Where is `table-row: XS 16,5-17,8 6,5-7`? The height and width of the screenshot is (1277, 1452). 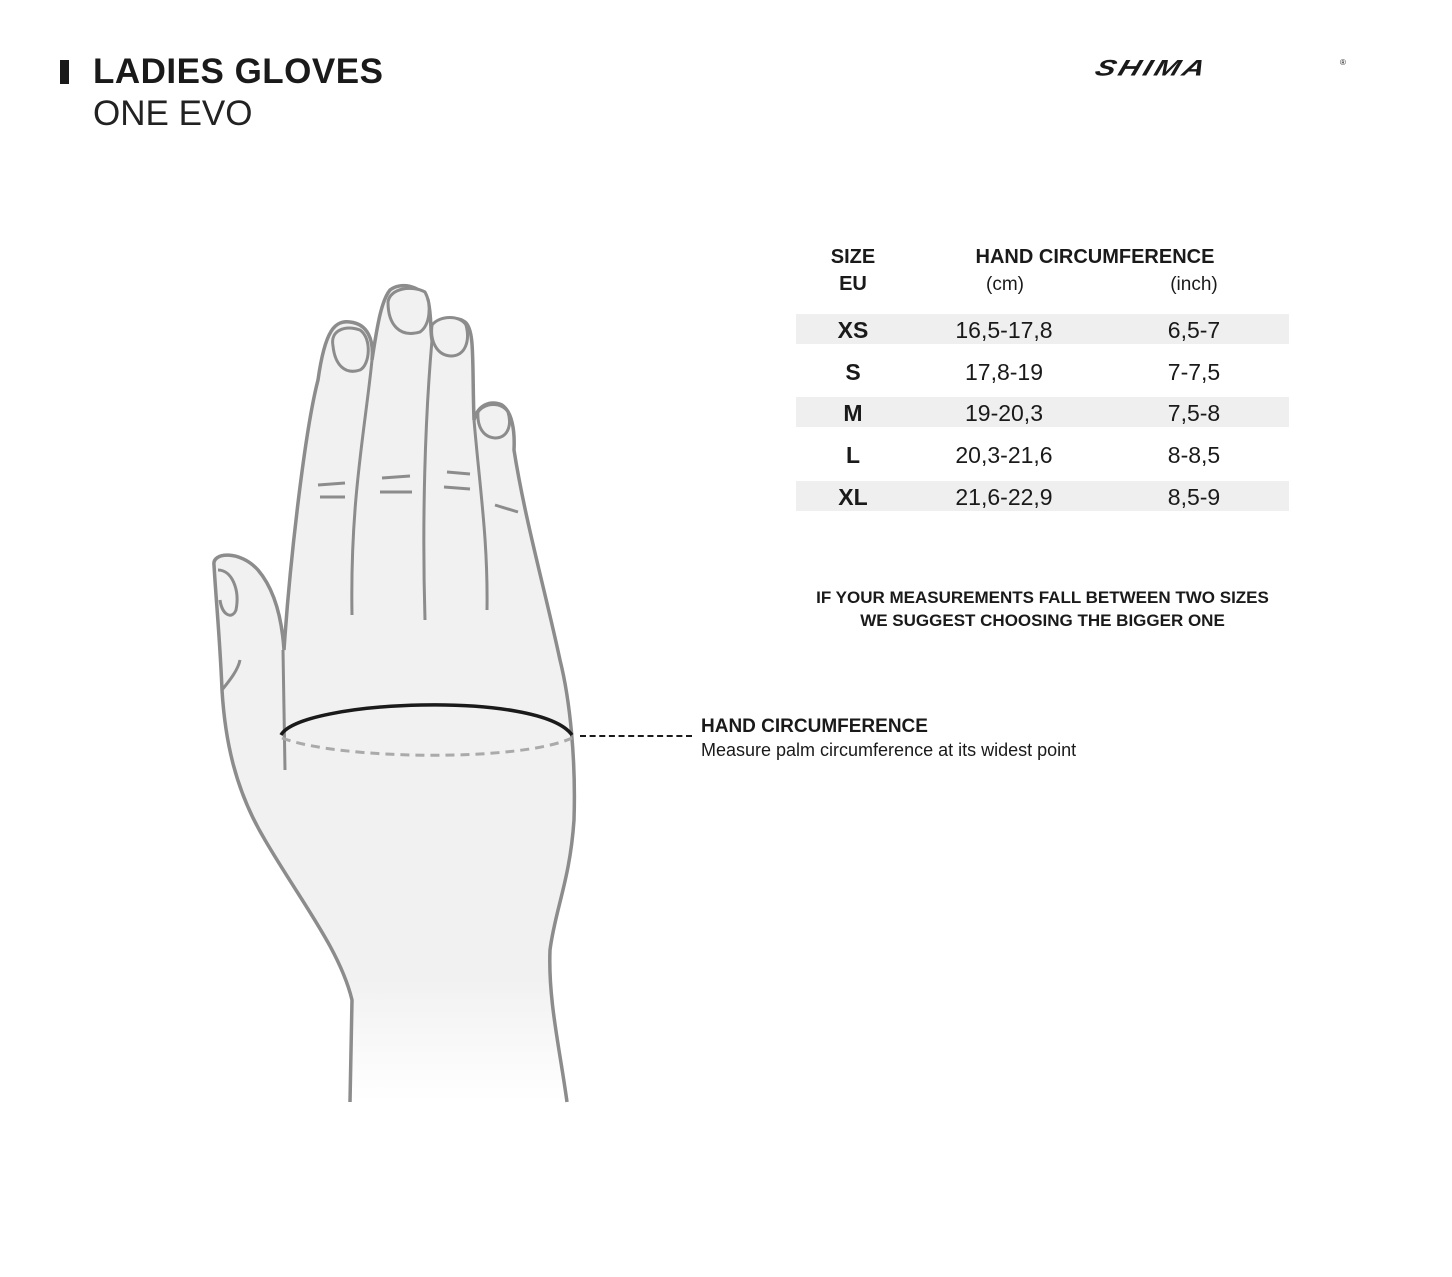 table-row: XS 16,5-17,8 6,5-7 is located at coordinates (1042, 329).